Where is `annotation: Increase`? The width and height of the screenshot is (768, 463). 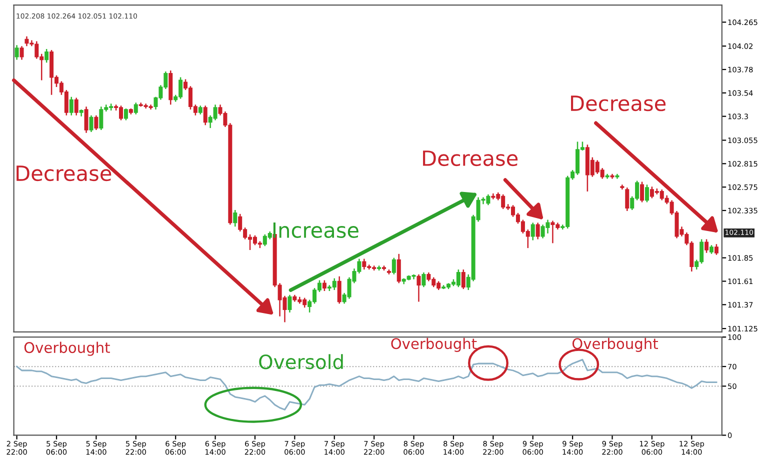 annotation: Increase is located at coordinates (315, 230).